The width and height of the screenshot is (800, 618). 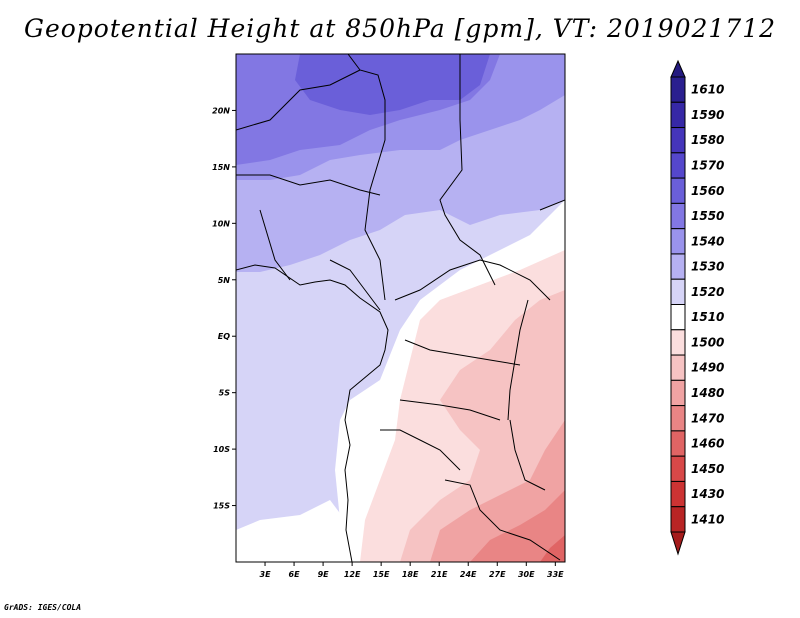 What do you see at coordinates (221, 110) in the screenshot?
I see `lat-tick-label: 20N` at bounding box center [221, 110].